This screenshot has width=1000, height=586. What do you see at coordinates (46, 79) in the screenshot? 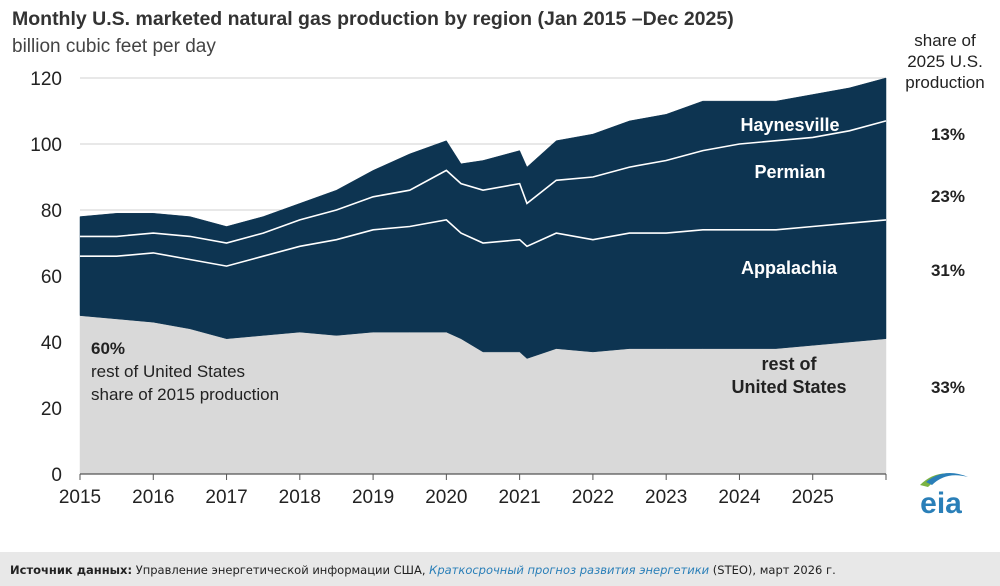
I see `y-tick-label: 120` at bounding box center [46, 79].